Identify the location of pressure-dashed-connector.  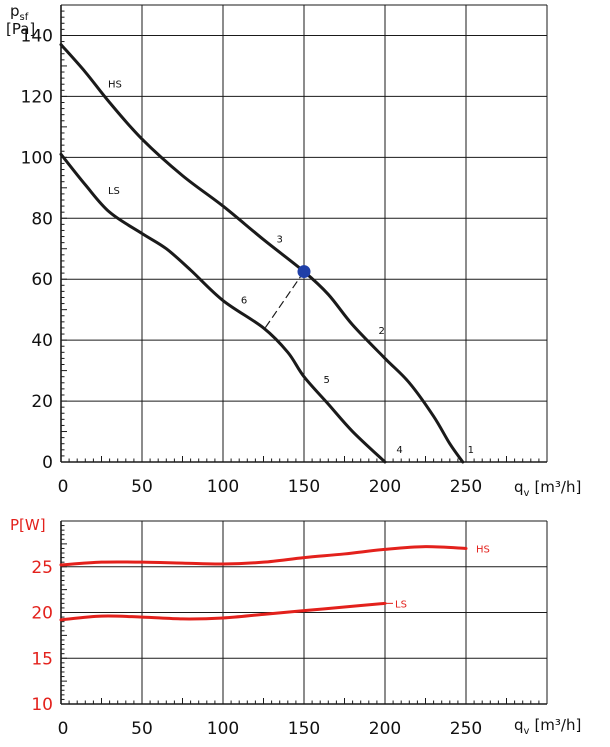
(284, 300).